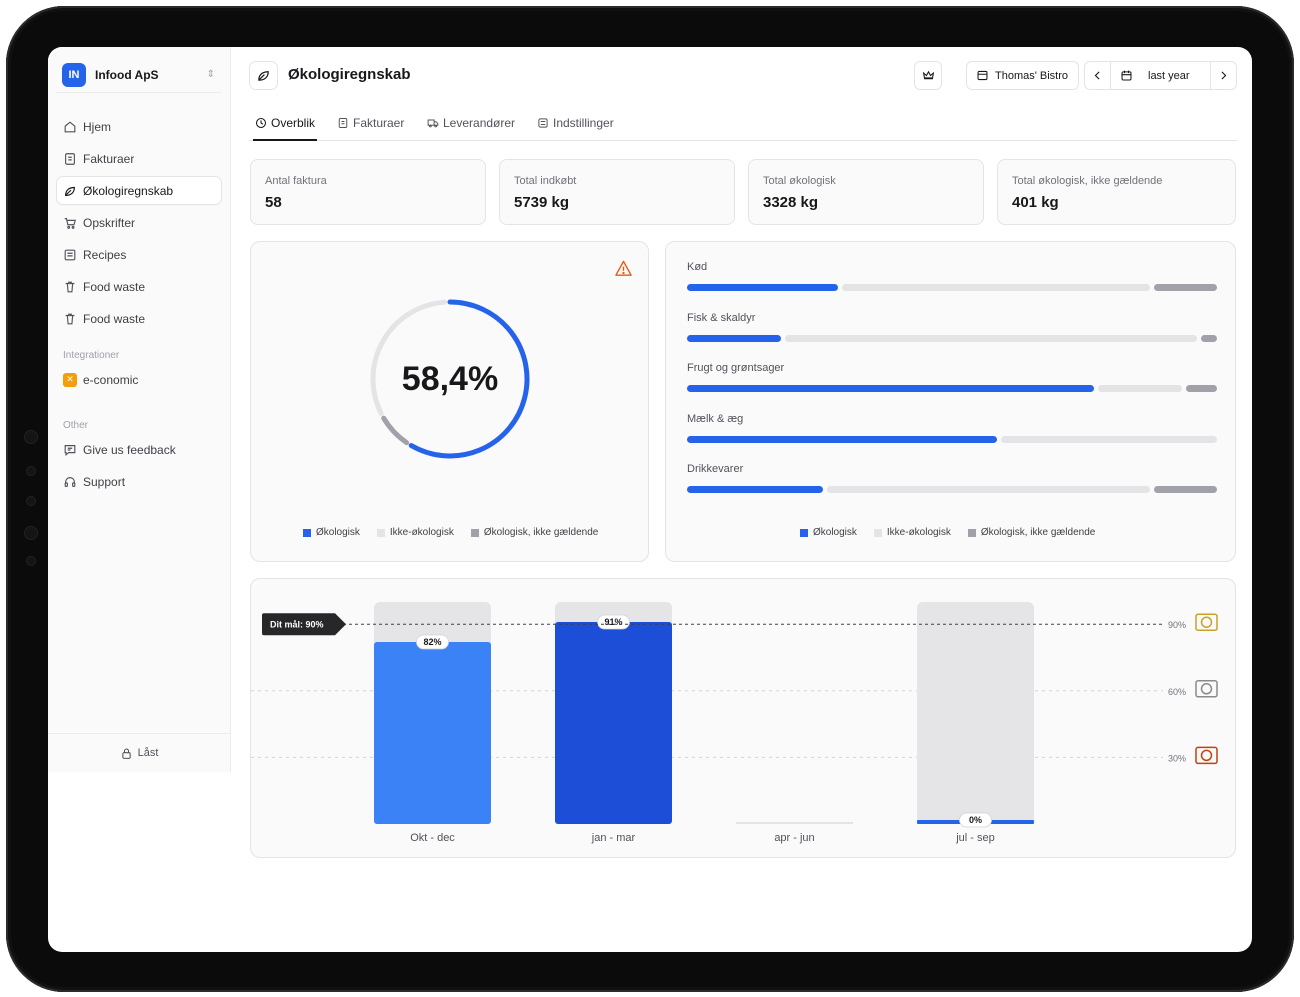  What do you see at coordinates (697, 267) in the screenshot?
I see `category-label: Kød` at bounding box center [697, 267].